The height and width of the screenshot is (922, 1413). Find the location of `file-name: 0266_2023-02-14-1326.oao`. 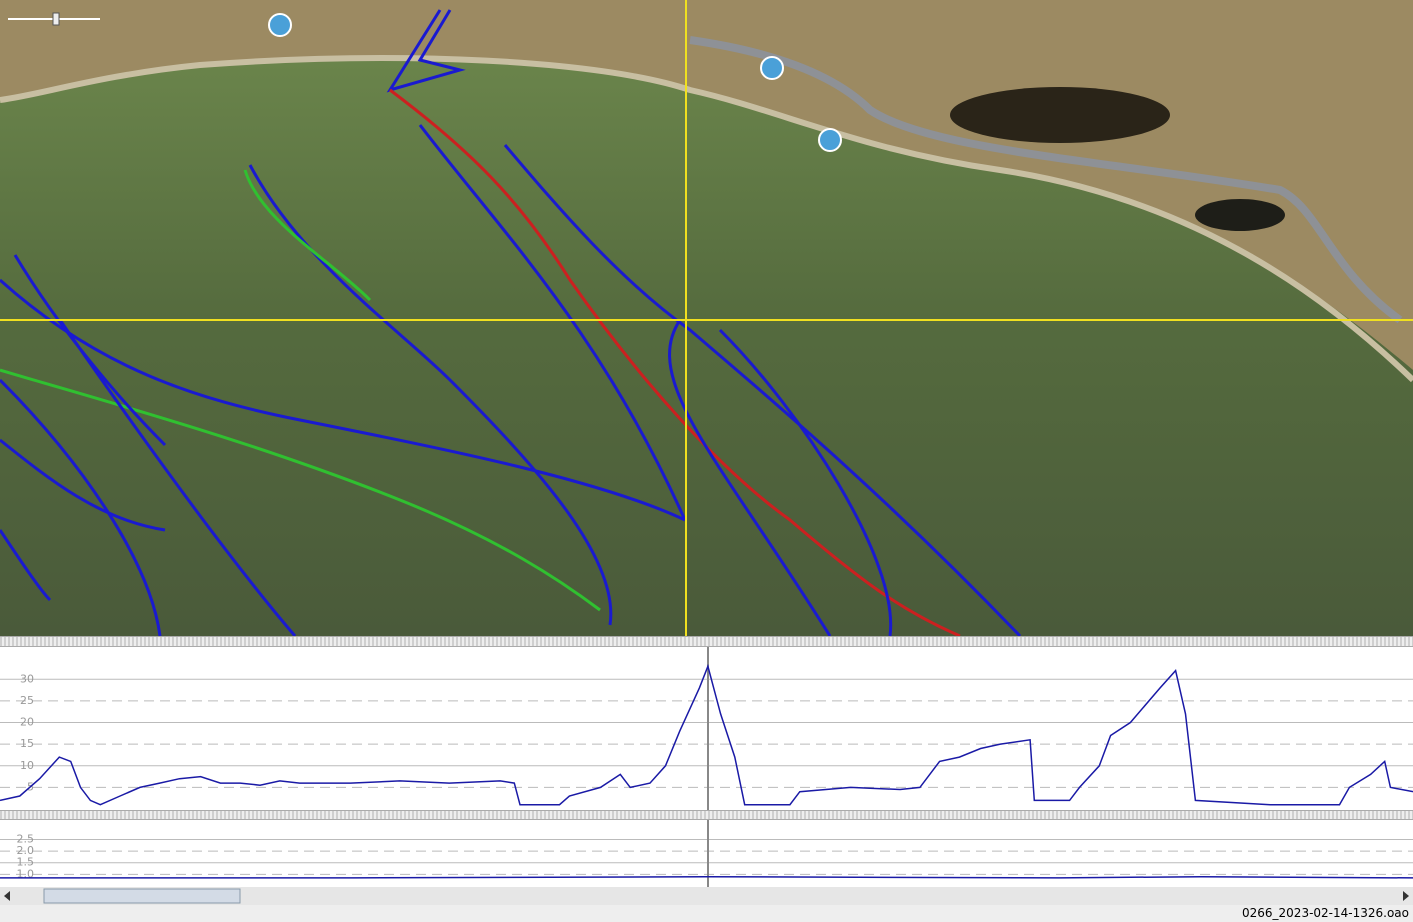

file-name: 0266_2023-02-14-1326.oao is located at coordinates (1325, 913).